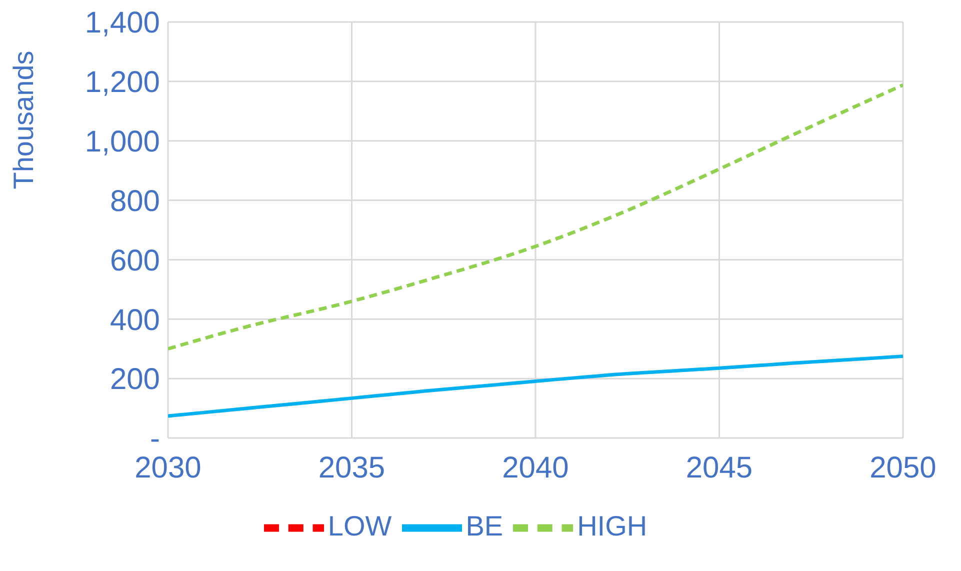 The height and width of the screenshot is (571, 961). Describe the element at coordinates (135, 379) in the screenshot. I see `y-tick-label: 200` at that location.